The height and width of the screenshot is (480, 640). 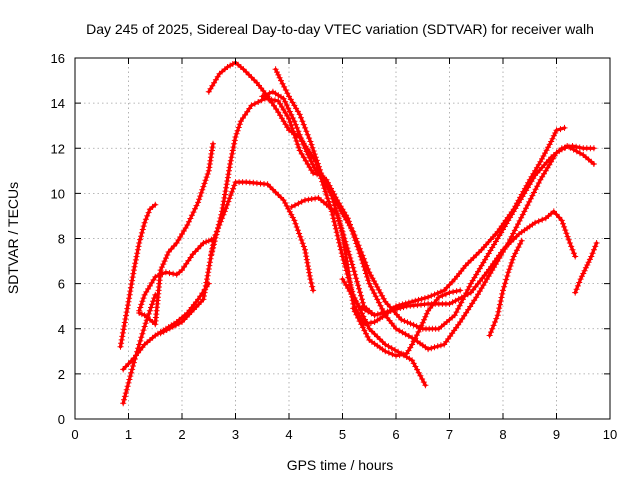 I want to click on y-tick-label: 6, so click(x=61, y=284).